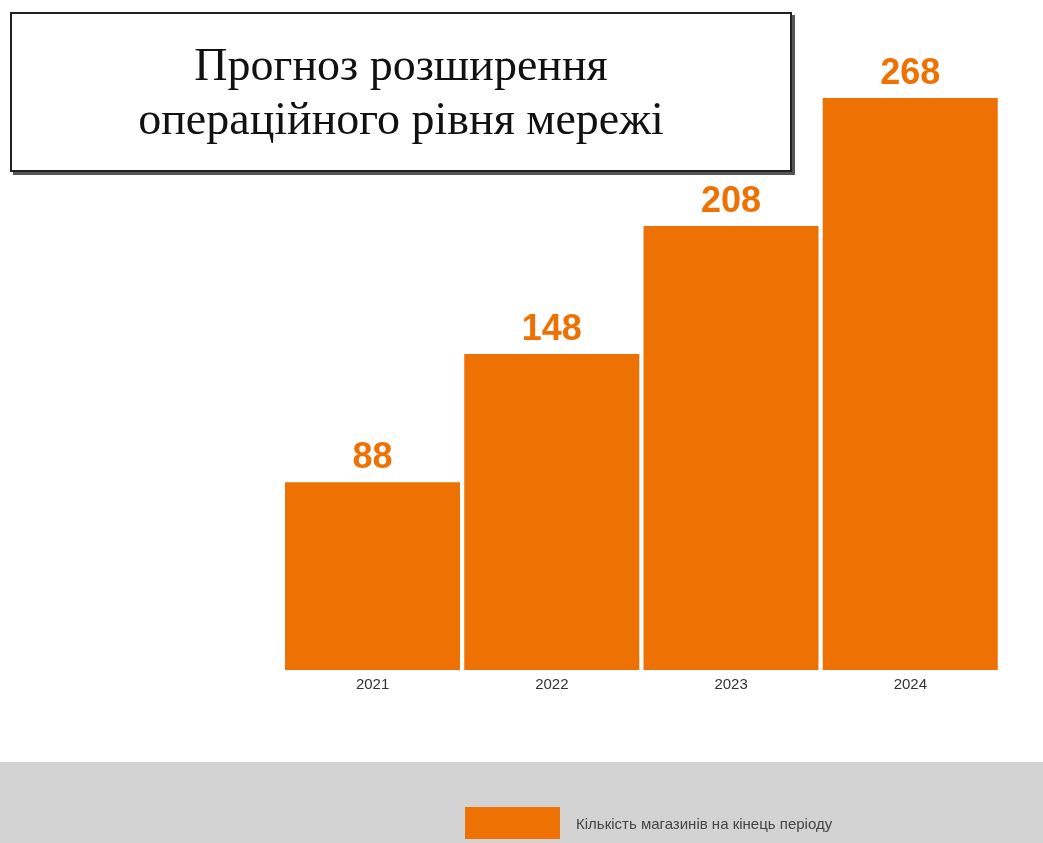 The width and height of the screenshot is (1043, 843). What do you see at coordinates (551, 328) in the screenshot?
I see `data-label: 148` at bounding box center [551, 328].